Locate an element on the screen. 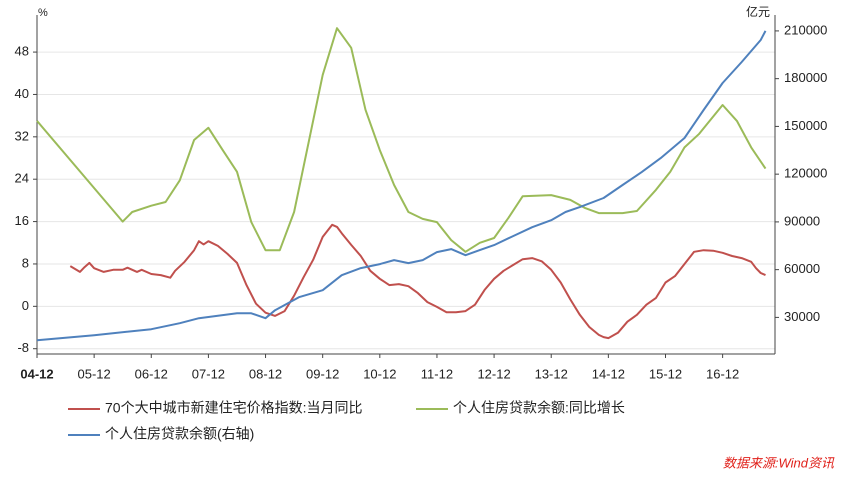 The height and width of the screenshot is (477, 842). y2-tick-label: 180000 is located at coordinates (805, 77).